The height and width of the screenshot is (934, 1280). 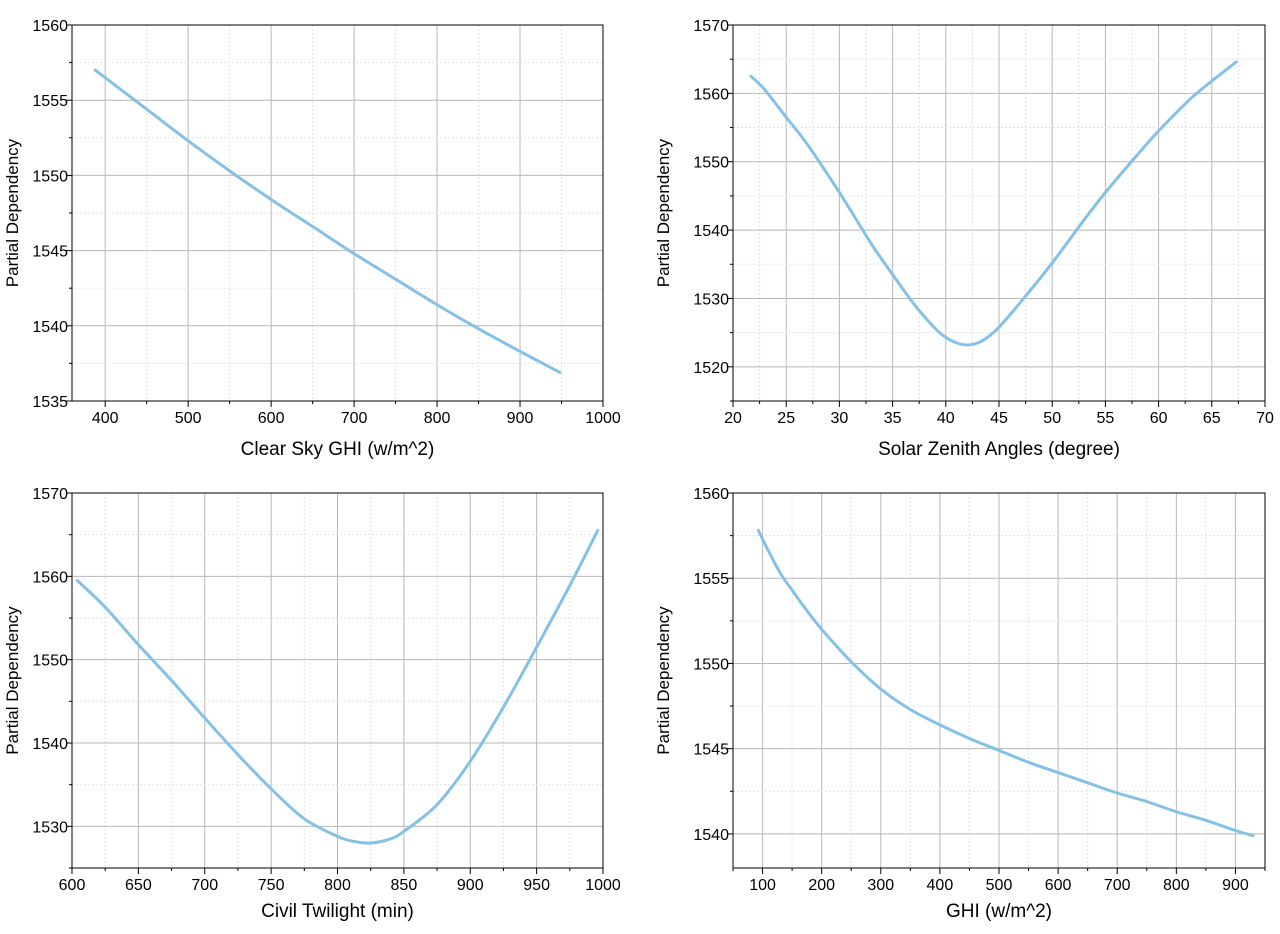 I want to click on y-tick-label: 1520, so click(x=711, y=368).